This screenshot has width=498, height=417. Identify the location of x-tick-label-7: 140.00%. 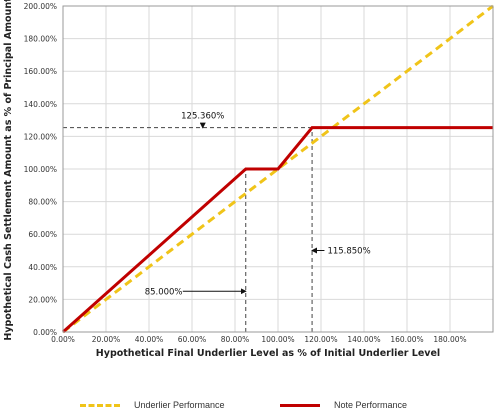
(363, 339).